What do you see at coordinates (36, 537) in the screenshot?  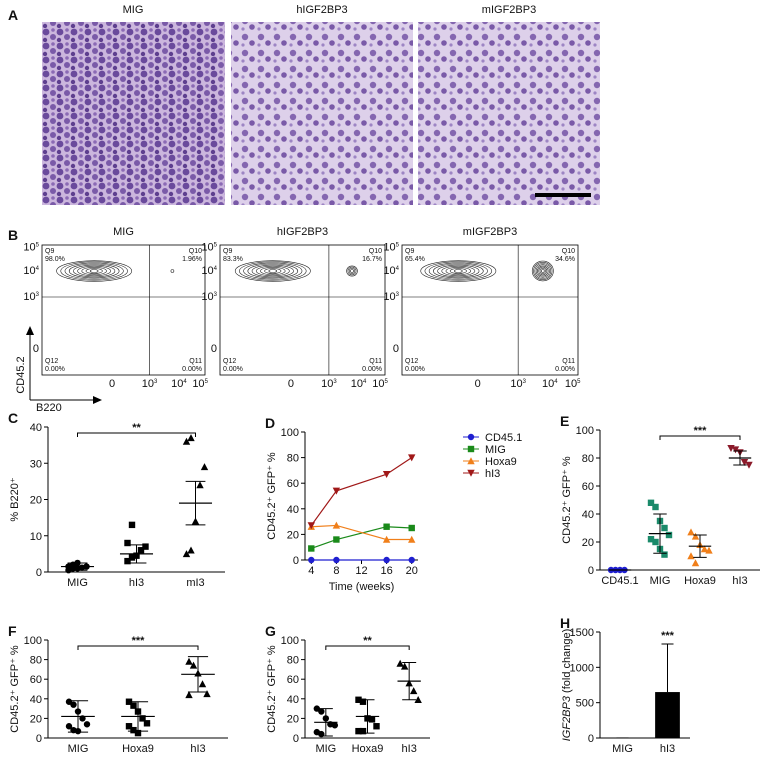 I see `y-tick-label: 10` at bounding box center [36, 537].